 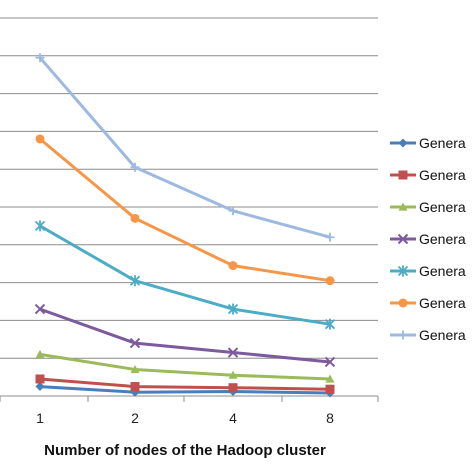 I want to click on x-axis-title: Number of nodes of the Hadoop cluster, so click(x=185, y=450).